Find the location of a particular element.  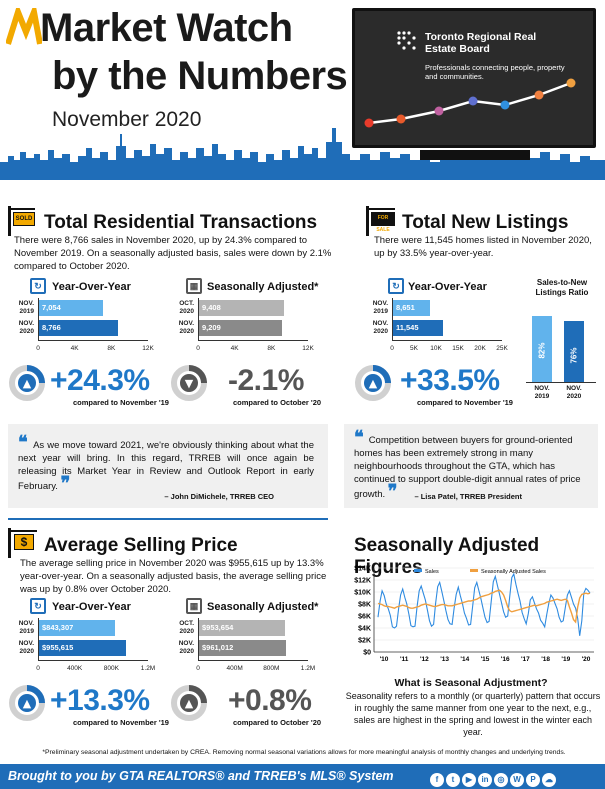

tick-label: 8K is located at coordinates (271, 348).